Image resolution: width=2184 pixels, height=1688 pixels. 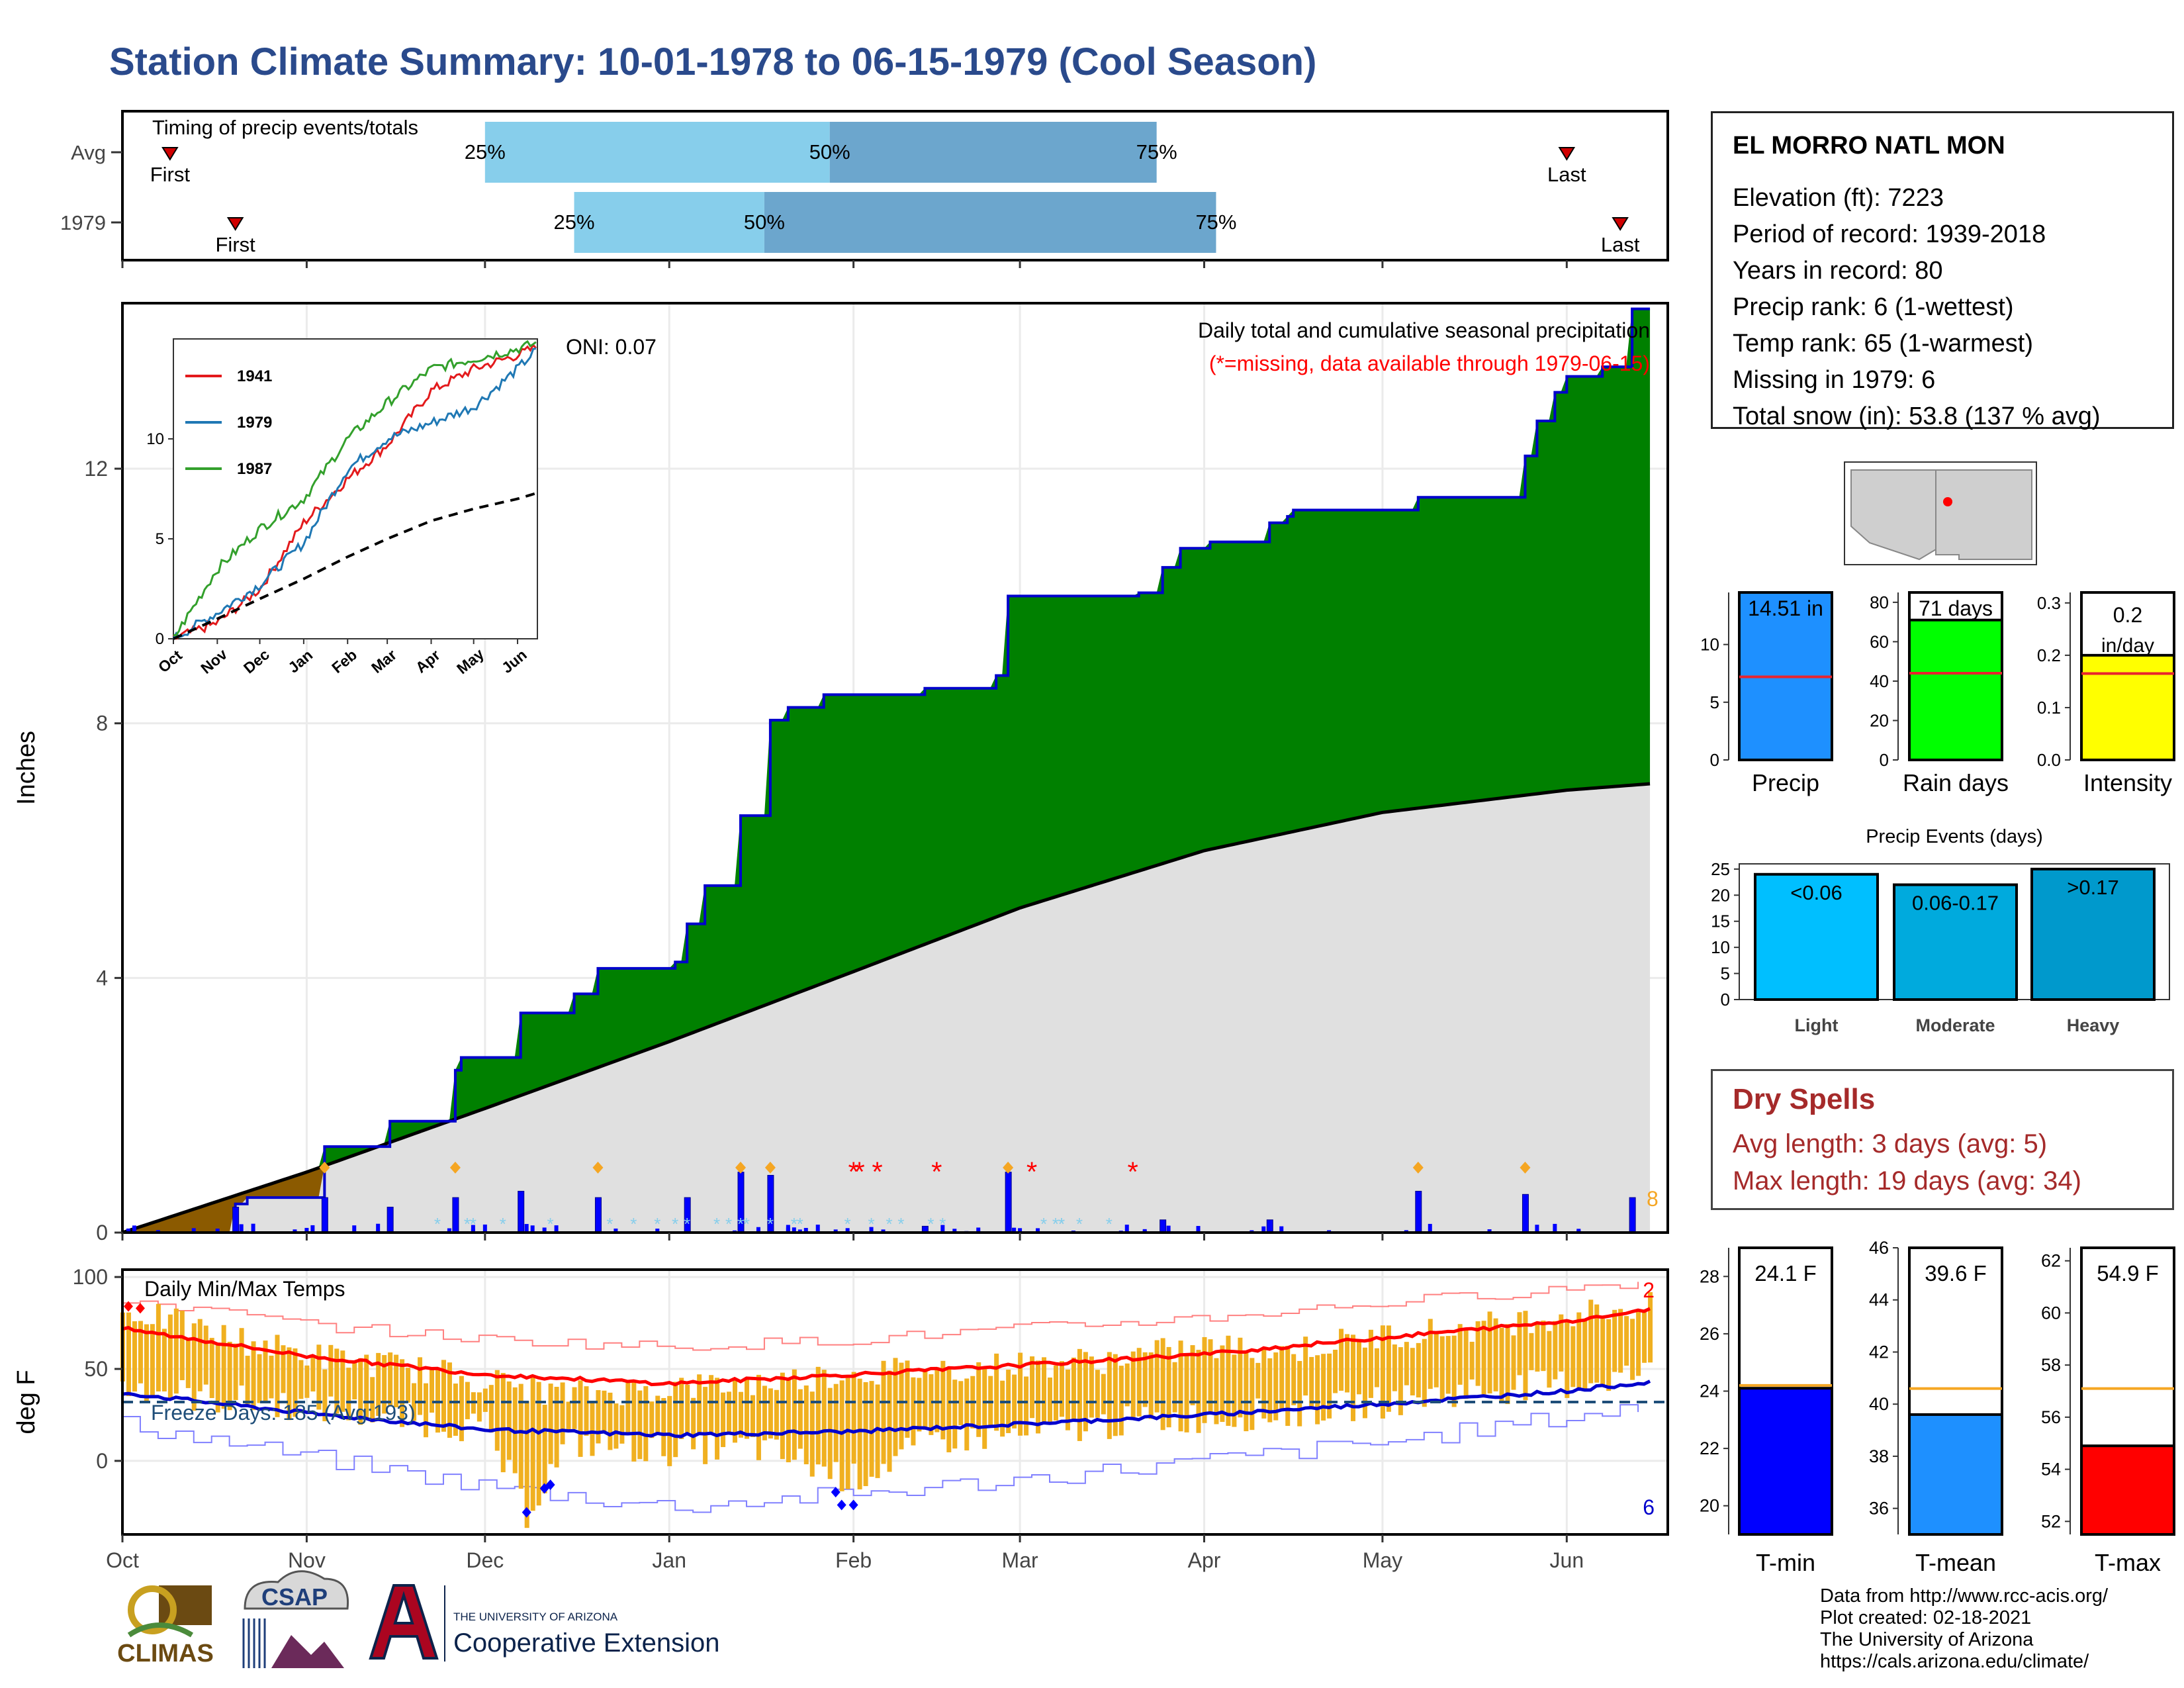 What do you see at coordinates (255, 469) in the screenshot?
I see `inset-legend-label: 1987` at bounding box center [255, 469].